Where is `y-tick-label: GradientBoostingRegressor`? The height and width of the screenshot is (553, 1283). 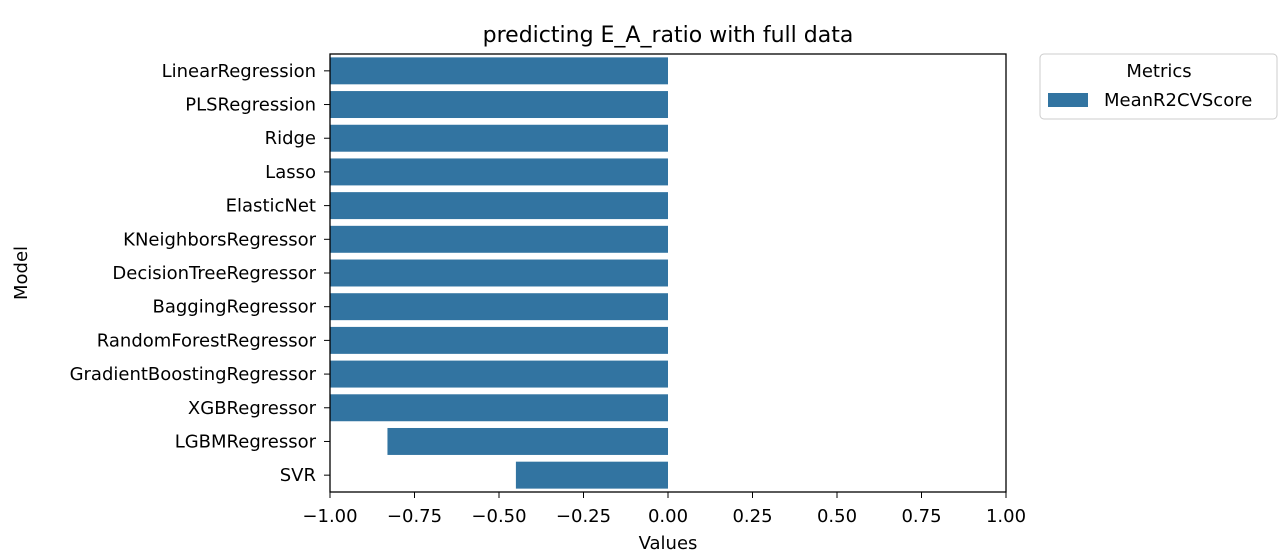
y-tick-label: GradientBoostingRegressor is located at coordinates (193, 374).